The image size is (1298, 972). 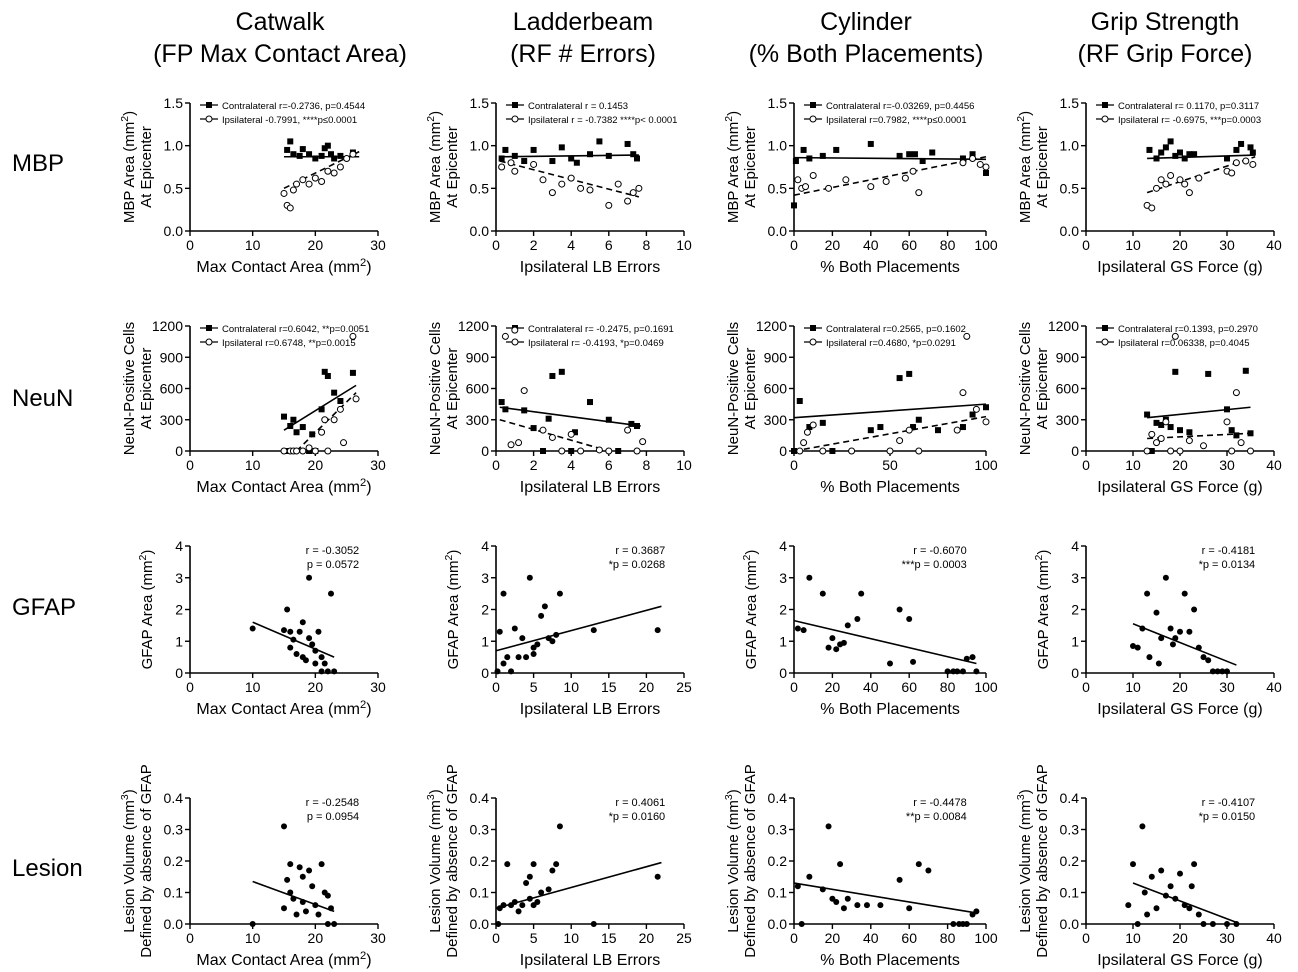 I want to click on x-tick-label: 80, so click(x=948, y=687).